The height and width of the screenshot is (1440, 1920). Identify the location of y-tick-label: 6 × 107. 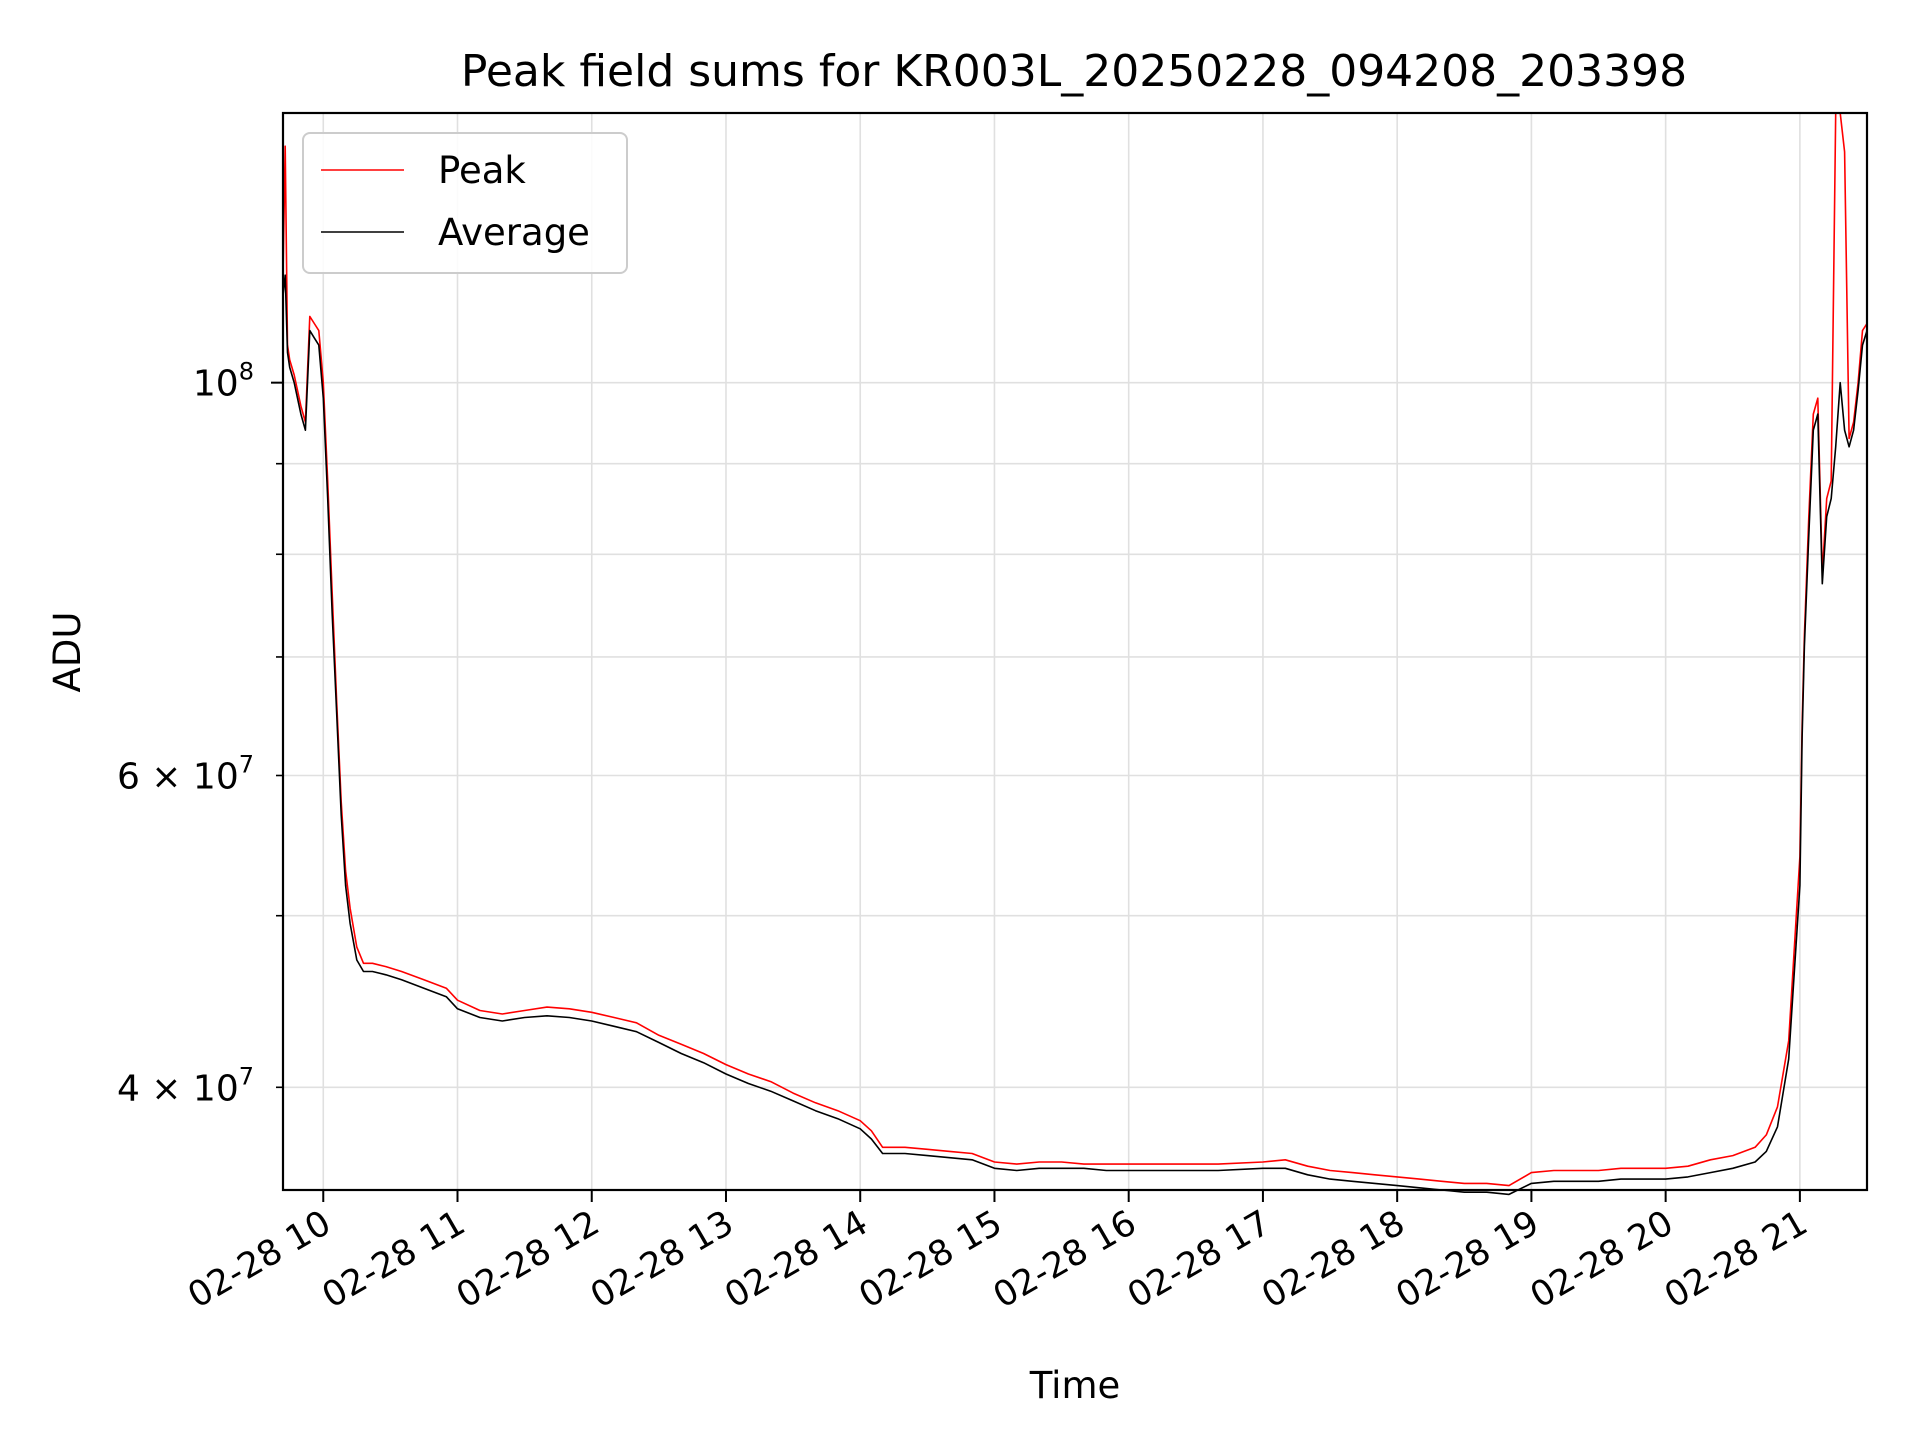
(185, 773).